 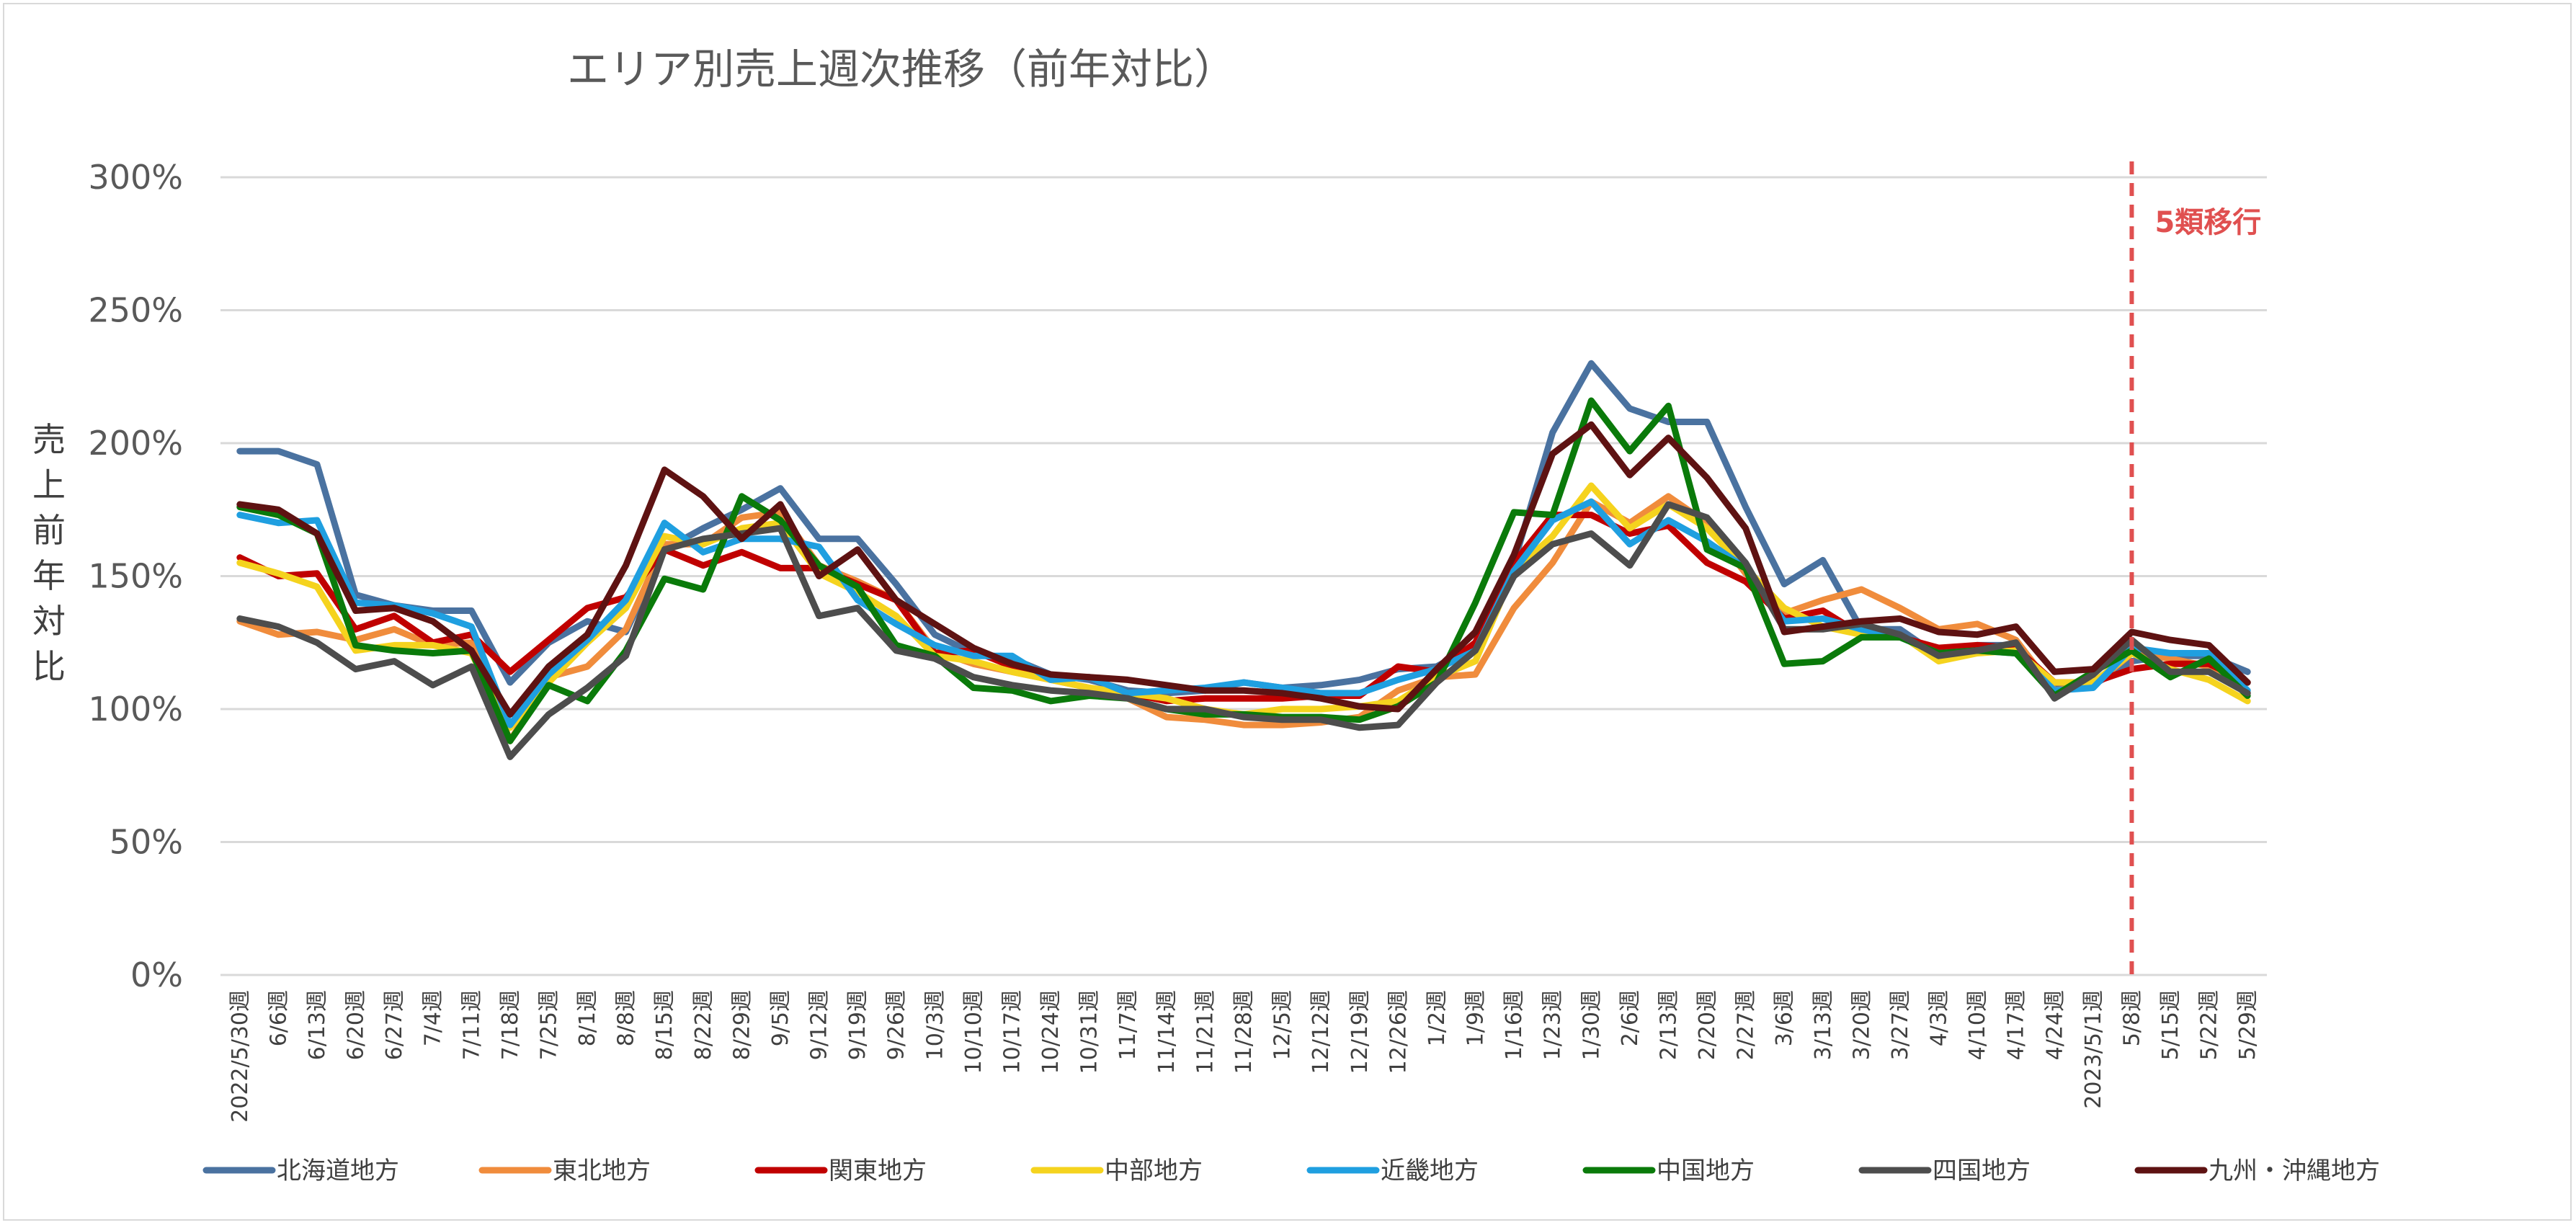 What do you see at coordinates (1360, 1032) in the screenshot?
I see `x-tick-label: 12/19週` at bounding box center [1360, 1032].